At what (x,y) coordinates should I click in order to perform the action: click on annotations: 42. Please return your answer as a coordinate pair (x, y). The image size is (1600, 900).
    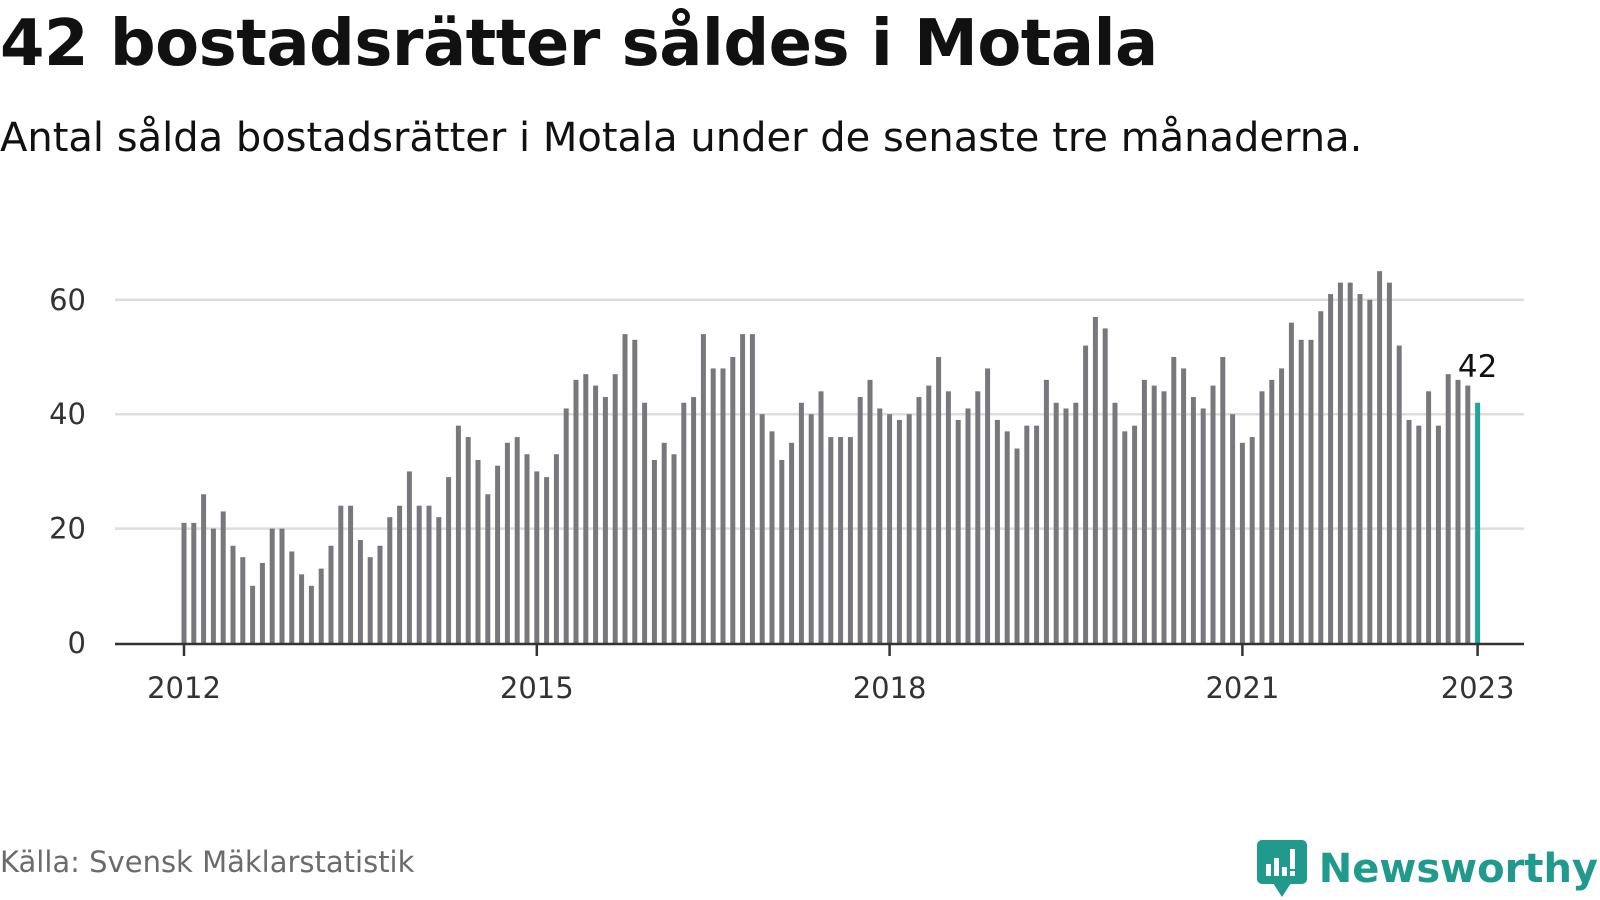
    Looking at the image, I should click on (1477, 367).